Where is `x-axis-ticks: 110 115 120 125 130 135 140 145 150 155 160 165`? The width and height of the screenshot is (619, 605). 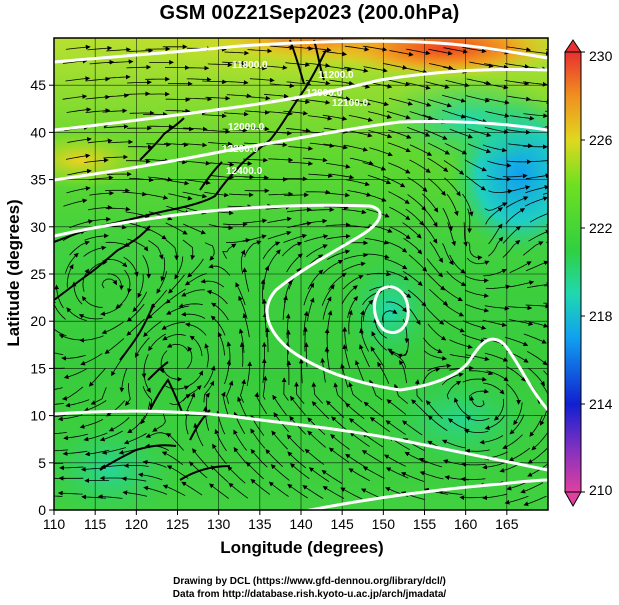
x-axis-ticks: 110 115 120 125 130 135 140 145 150 155 160 165 is located at coordinates (281, 521).